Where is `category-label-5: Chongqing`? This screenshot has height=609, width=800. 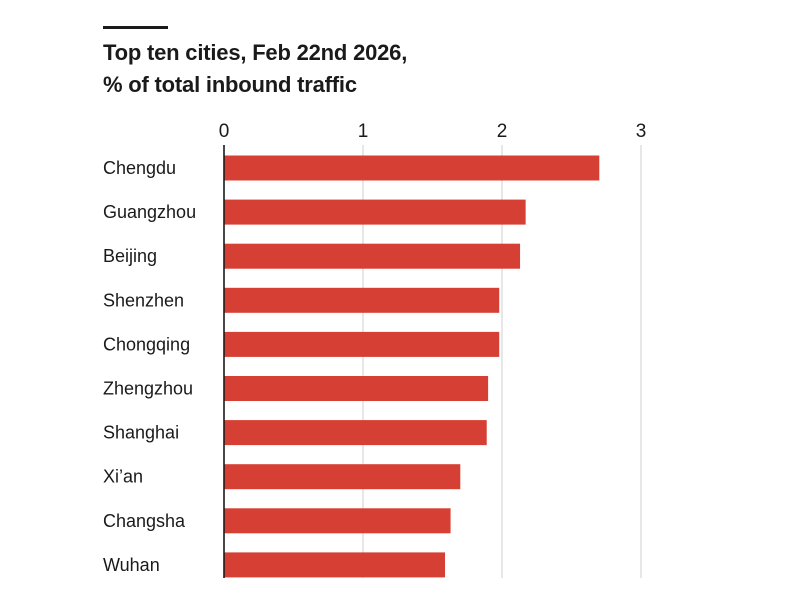
category-label-5: Chongqing is located at coordinates (146, 344).